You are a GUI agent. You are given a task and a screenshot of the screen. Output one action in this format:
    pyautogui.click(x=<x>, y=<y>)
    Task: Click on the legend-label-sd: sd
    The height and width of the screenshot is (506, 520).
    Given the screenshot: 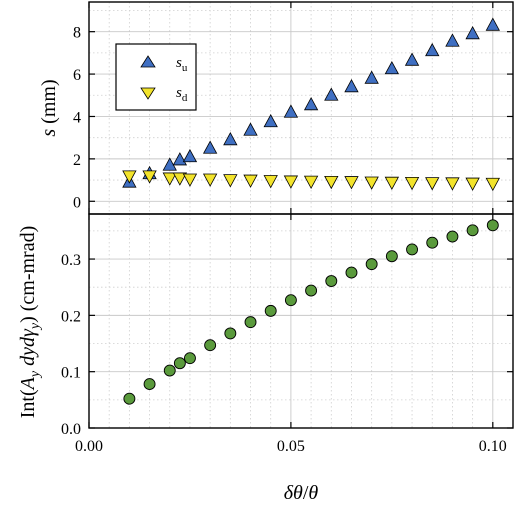 What is the action you would take?
    pyautogui.click(x=182, y=94)
    